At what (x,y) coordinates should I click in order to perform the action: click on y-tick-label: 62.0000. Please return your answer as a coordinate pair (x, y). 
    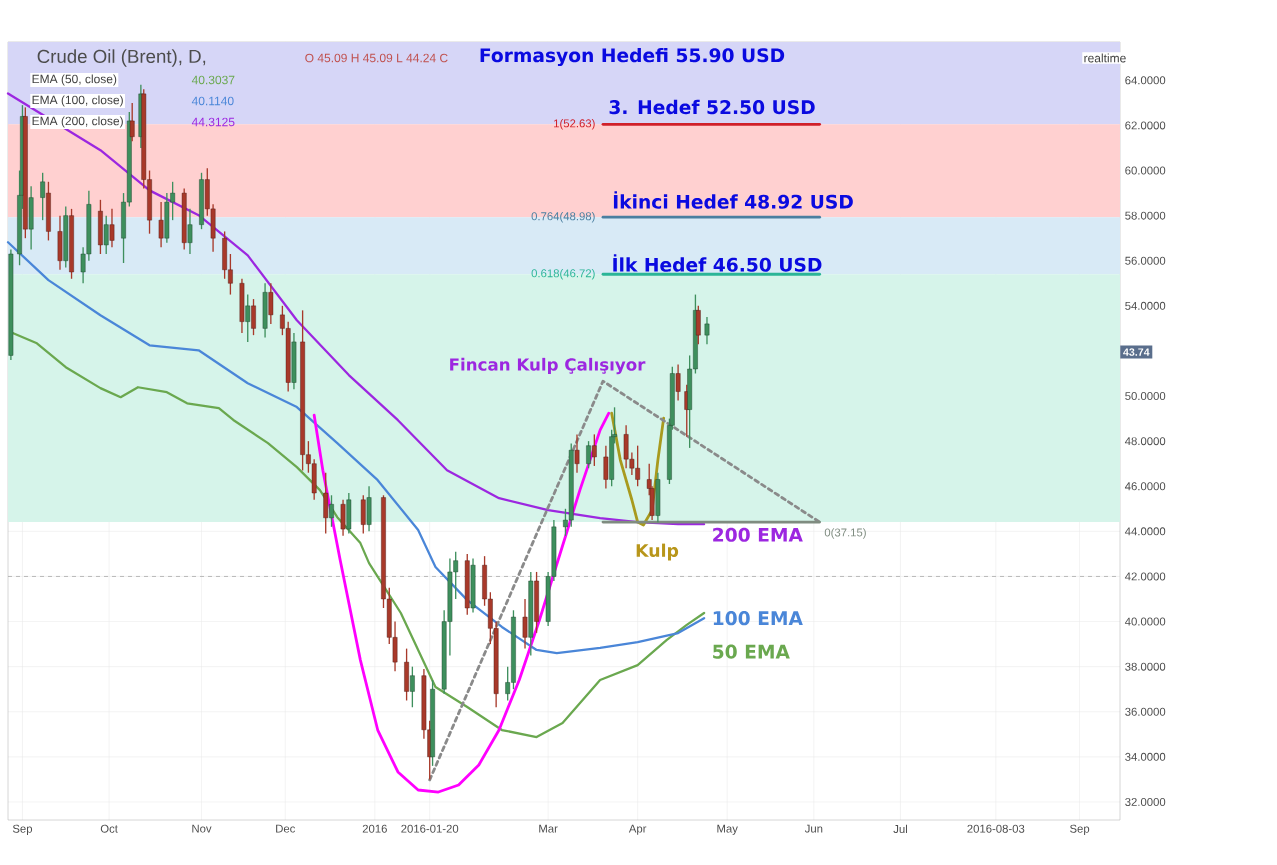
    Looking at the image, I should click on (1145, 125).